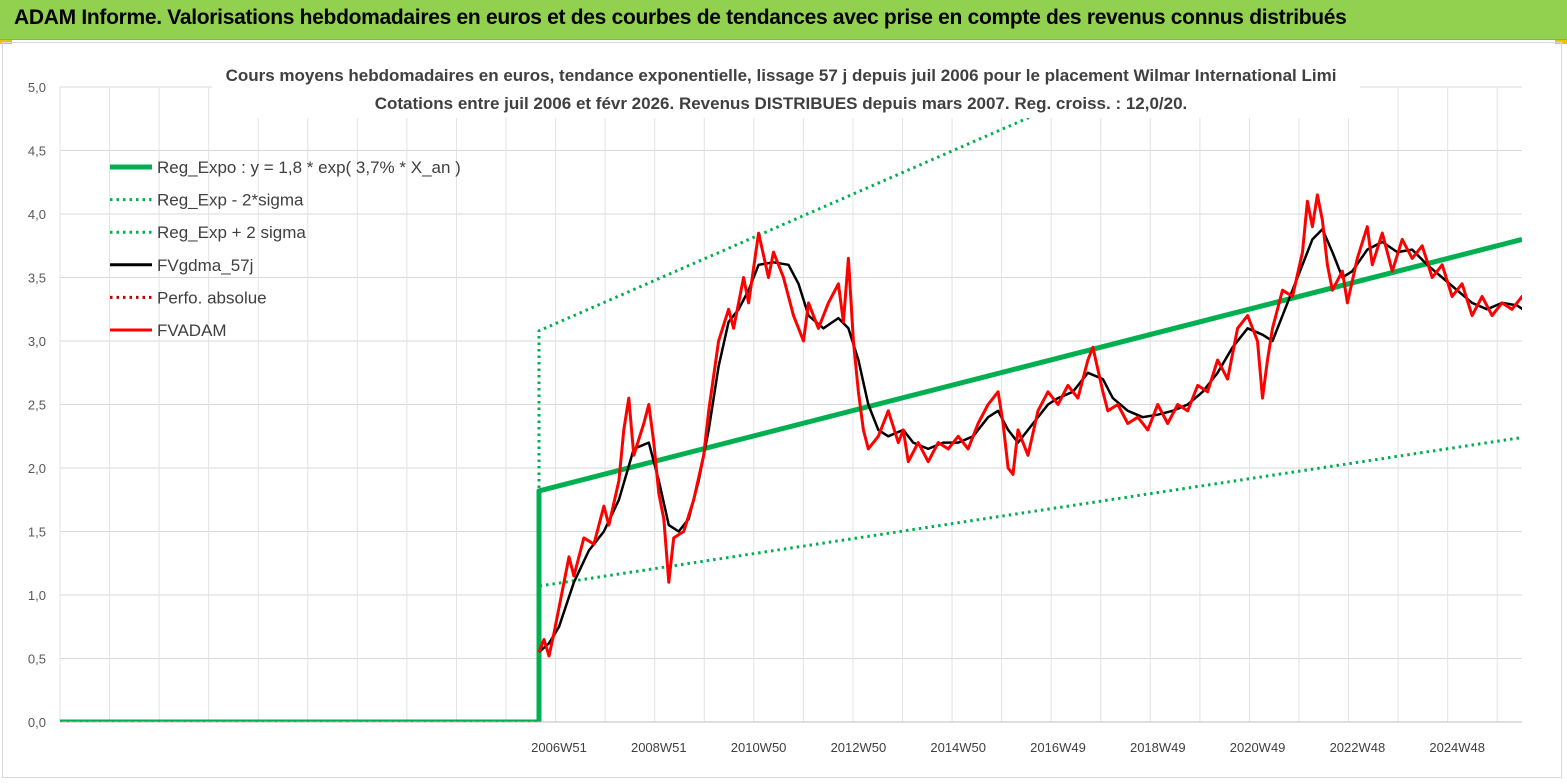 The image size is (1567, 783). I want to click on x-tick-label: 2016W49, so click(1058, 747).